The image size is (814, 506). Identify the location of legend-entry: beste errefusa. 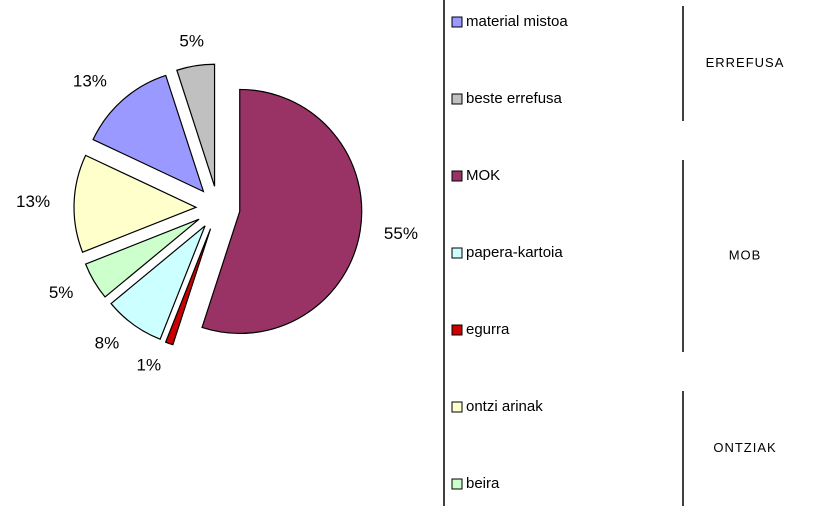
(514, 98).